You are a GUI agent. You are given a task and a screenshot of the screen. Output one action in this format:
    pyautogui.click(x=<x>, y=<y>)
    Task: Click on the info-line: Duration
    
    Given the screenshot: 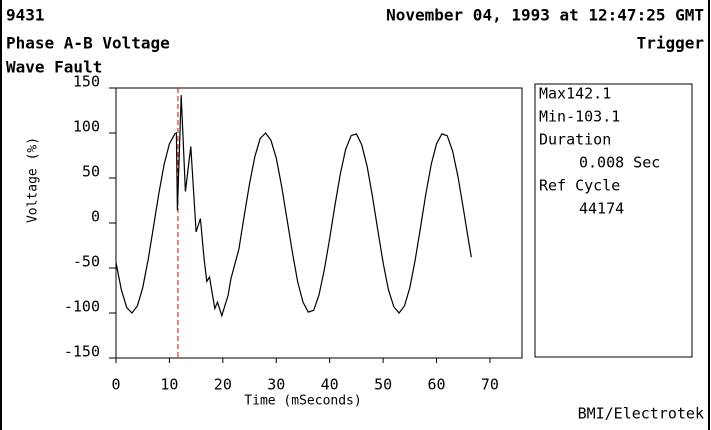 What is the action you would take?
    pyautogui.click(x=575, y=140)
    